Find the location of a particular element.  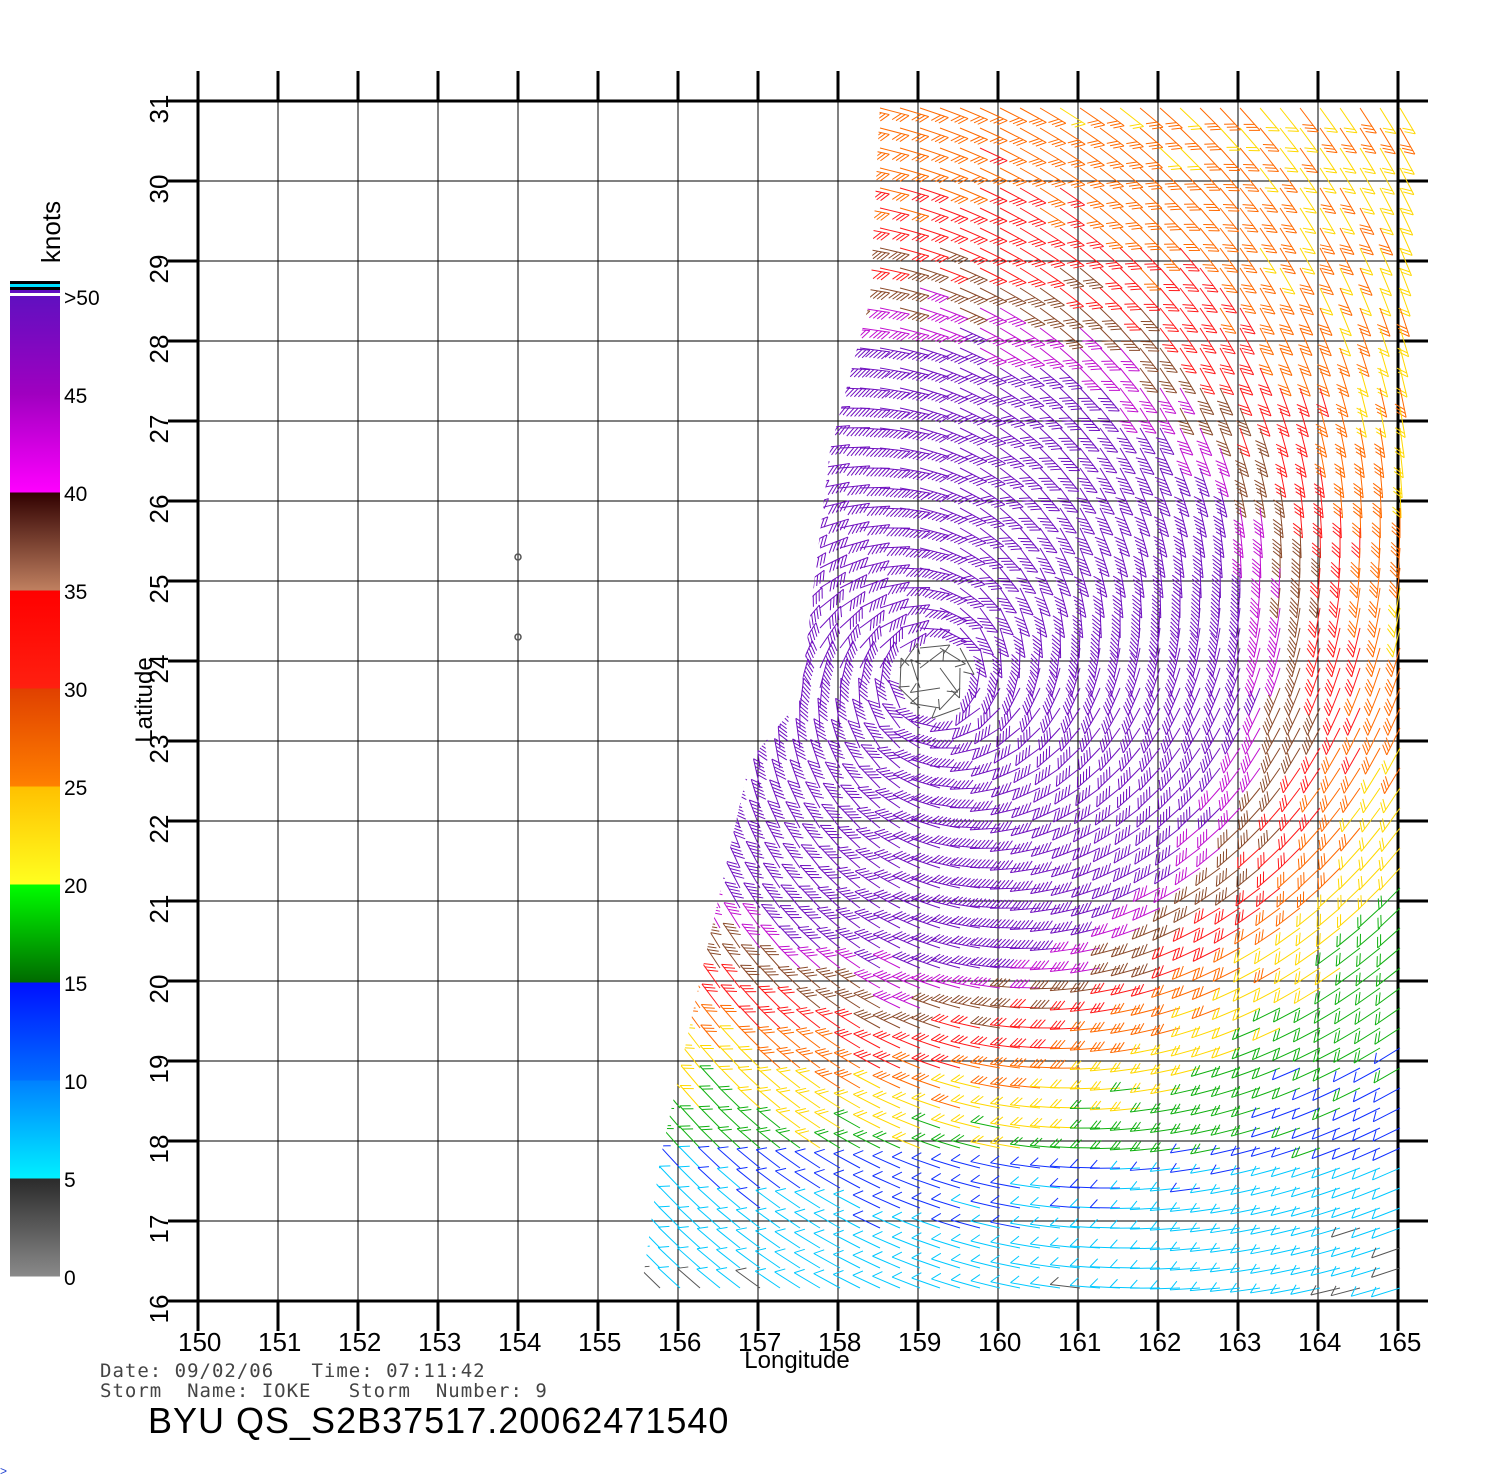

colorbar-cap is located at coordinates (35, 285).